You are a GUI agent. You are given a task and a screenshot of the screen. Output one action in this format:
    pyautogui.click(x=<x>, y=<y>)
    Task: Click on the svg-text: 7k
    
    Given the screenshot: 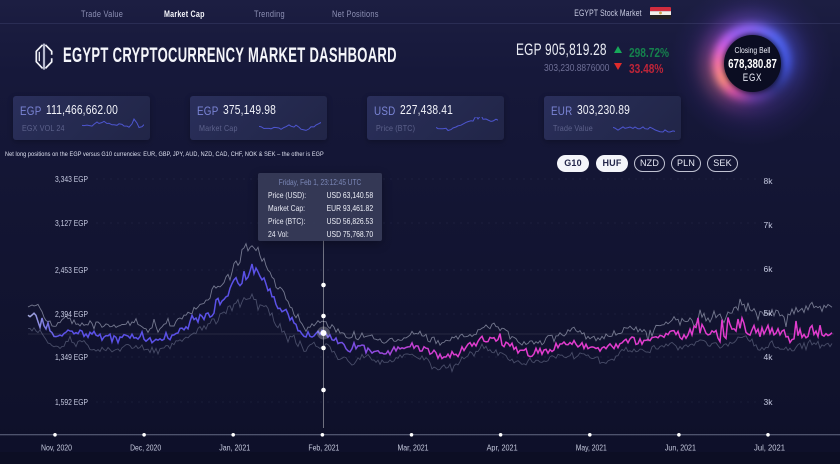 What is the action you would take?
    pyautogui.click(x=769, y=225)
    